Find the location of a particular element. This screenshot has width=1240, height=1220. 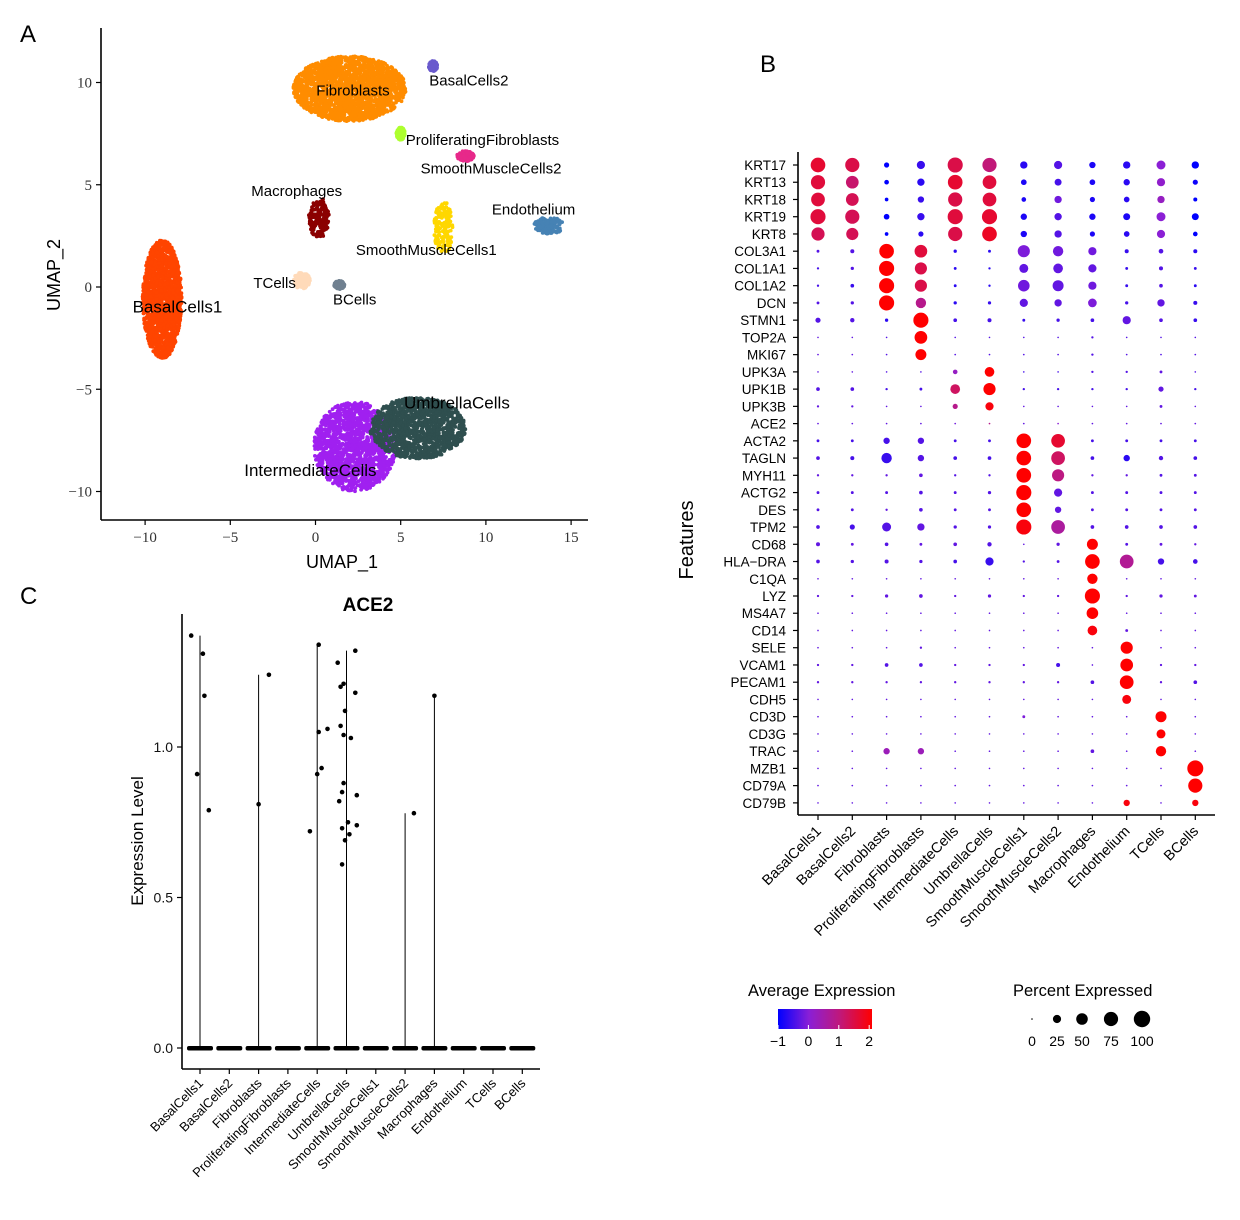

umap-cluster-macrophages is located at coordinates (319, 218).